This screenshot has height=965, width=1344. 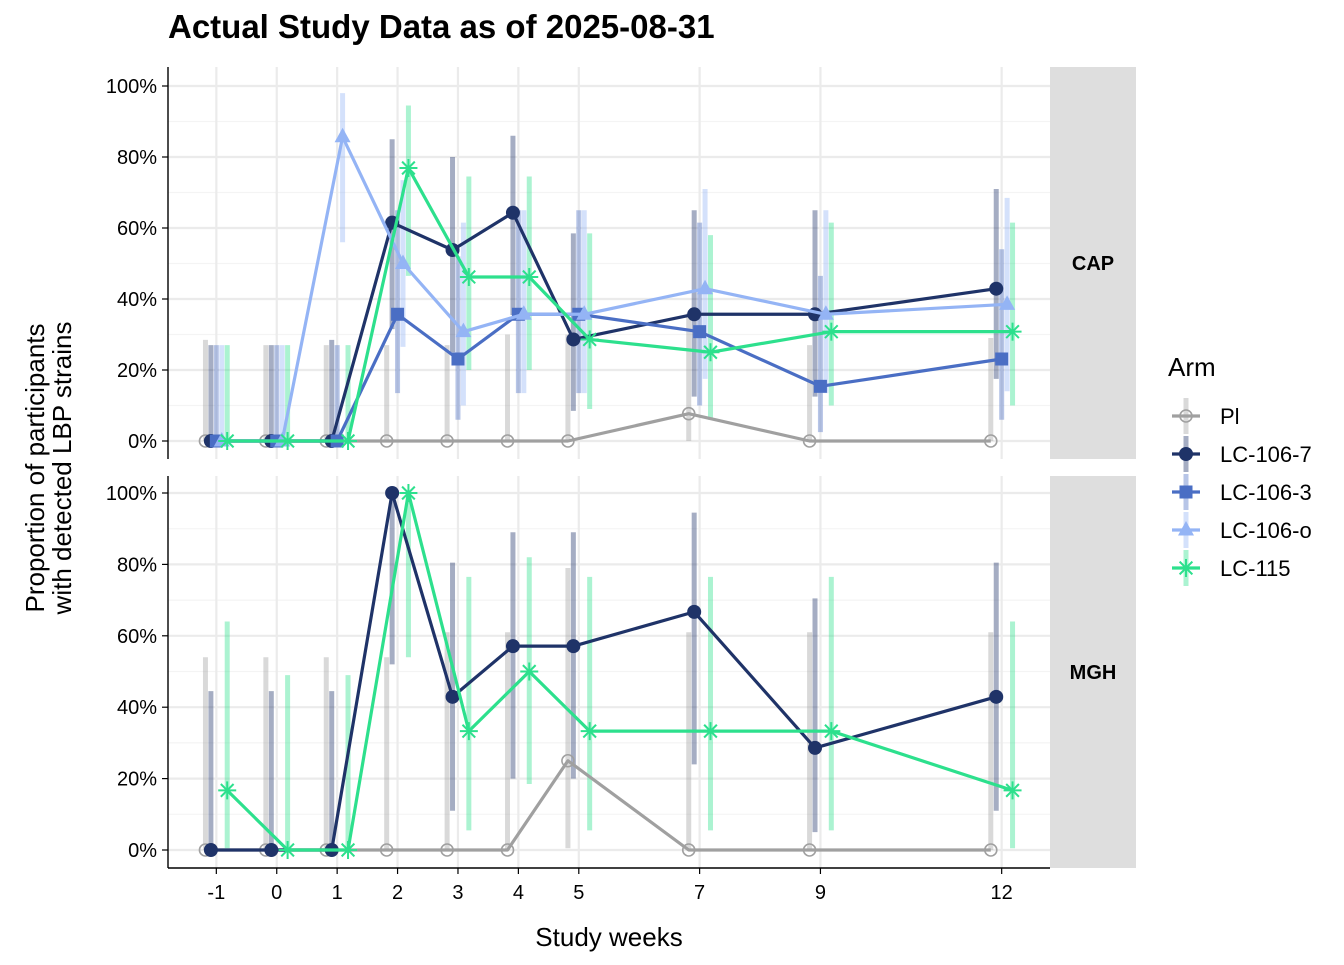 I want to click on legend-item-lc-106-3: LC-106-3, so click(x=1242, y=492).